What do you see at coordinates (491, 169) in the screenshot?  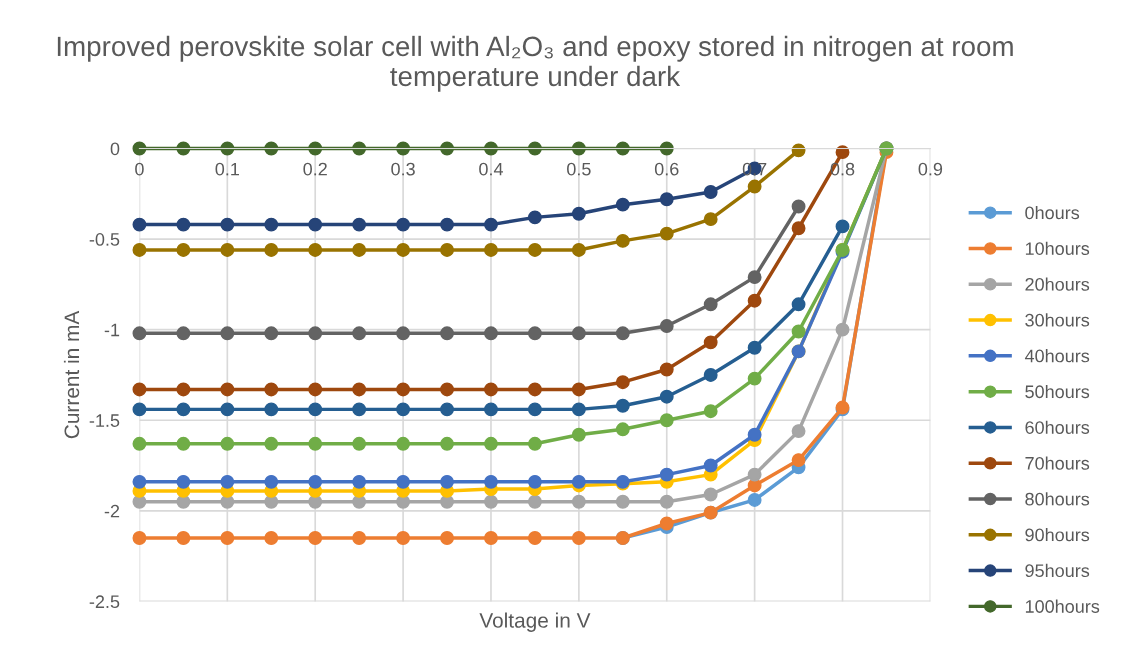 I see `x-tick-label: 0.4` at bounding box center [491, 169].